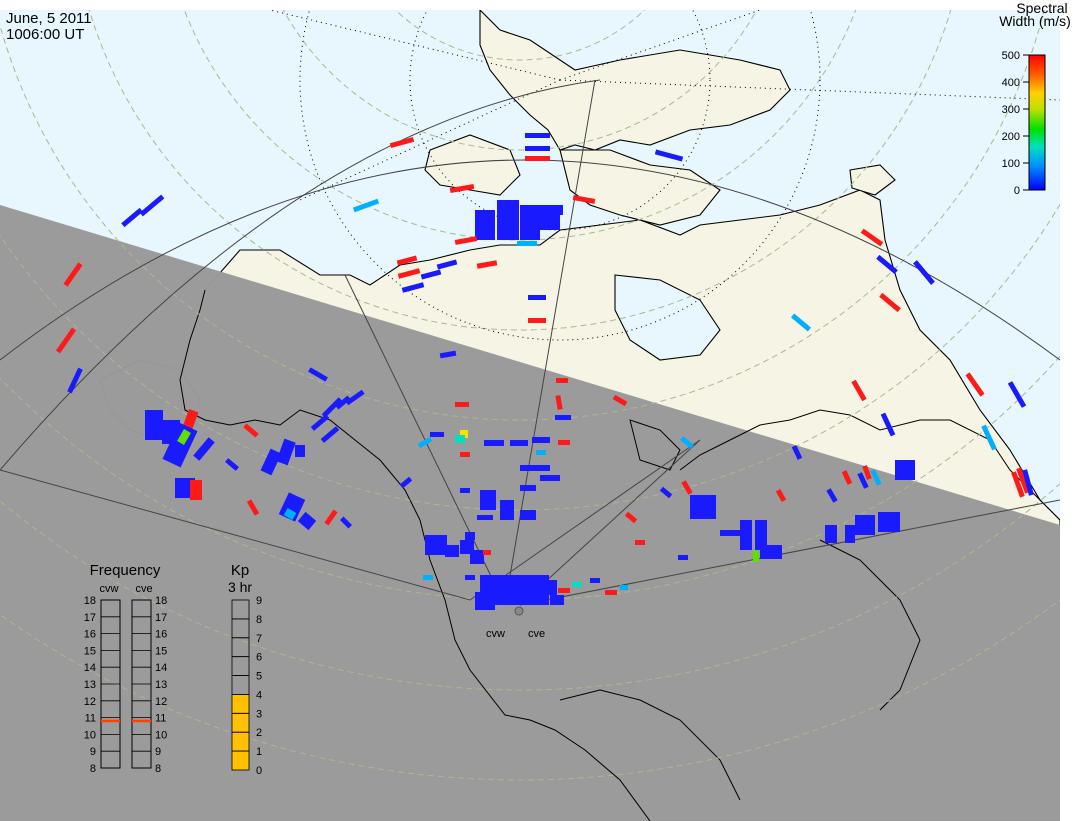  What do you see at coordinates (109, 589) in the screenshot?
I see `frequency-radar-cvw: cvw` at bounding box center [109, 589].